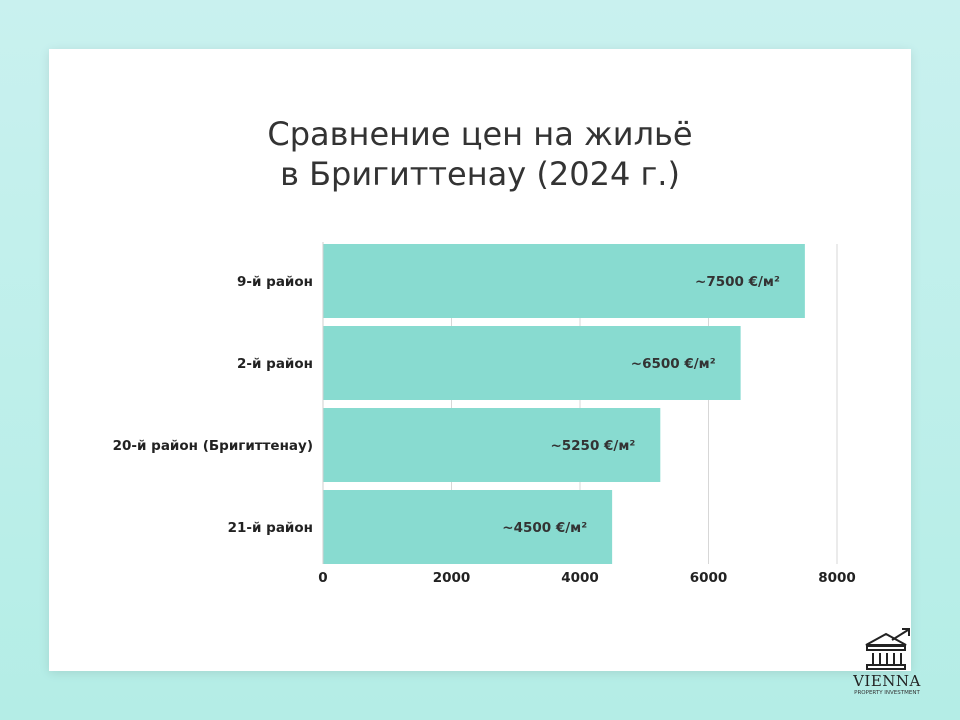 The height and width of the screenshot is (720, 960). What do you see at coordinates (213, 446) in the screenshot?
I see `category-label-3: 20-й район (Бригиттенау)` at bounding box center [213, 446].